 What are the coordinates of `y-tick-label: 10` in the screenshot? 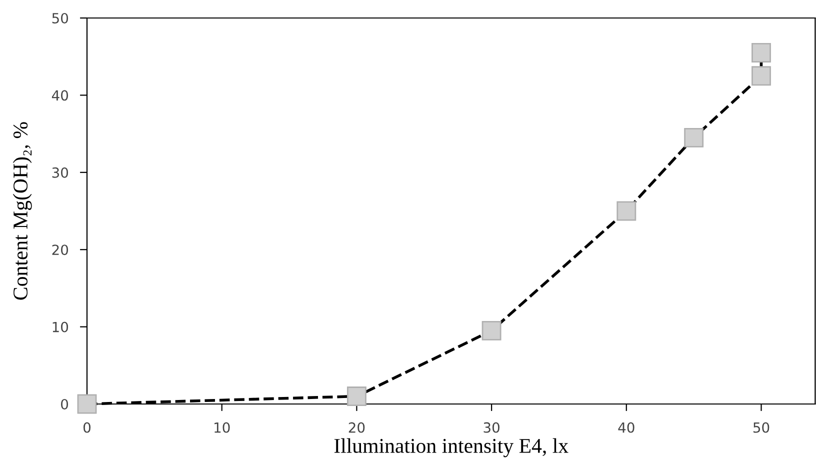 It's located at (60, 327).